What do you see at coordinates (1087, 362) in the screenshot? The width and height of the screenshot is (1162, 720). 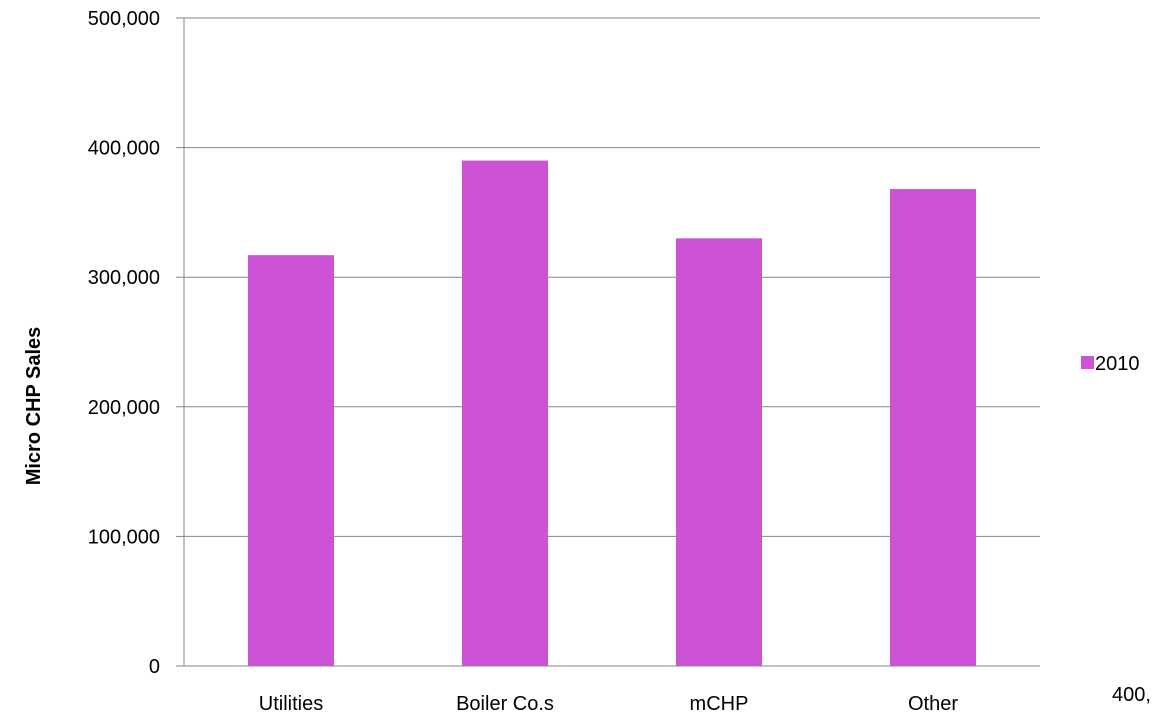 I see `legend-swatch` at bounding box center [1087, 362].